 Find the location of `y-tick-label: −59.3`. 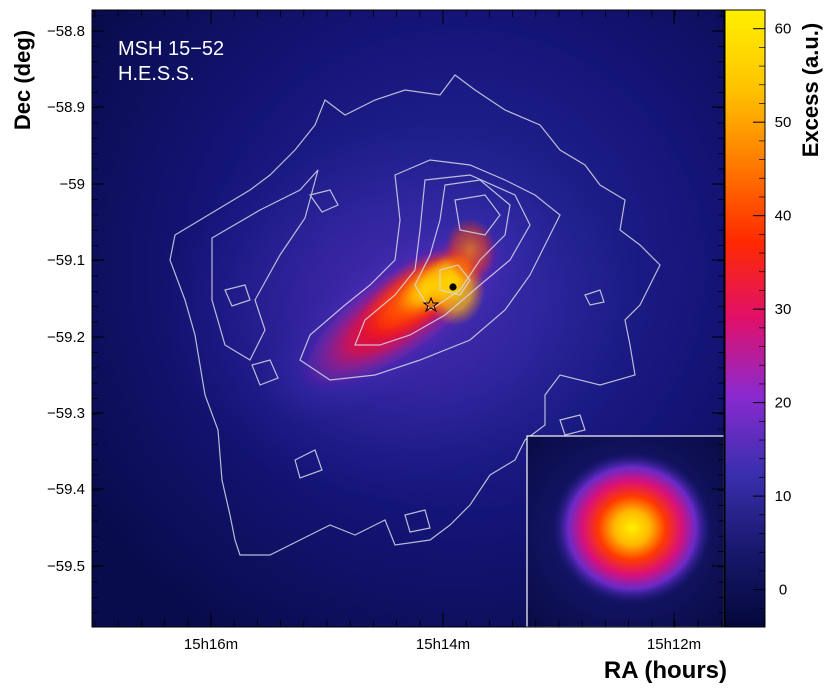

y-tick-label: −59.3 is located at coordinates (66, 413).